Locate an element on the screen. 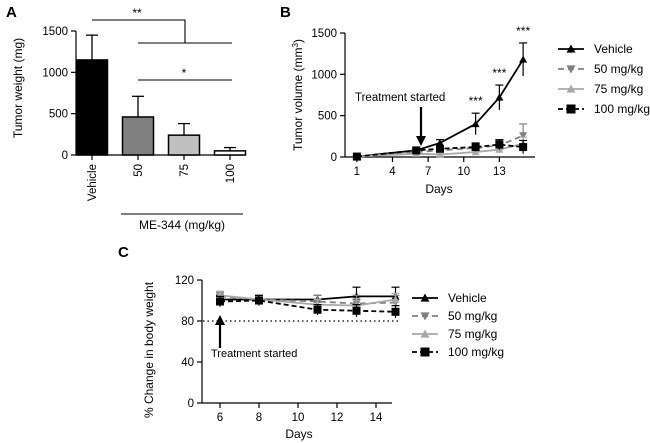 This screenshot has width=650, height=443. panel-b-y-tick-label: 0 is located at coordinates (334, 158).